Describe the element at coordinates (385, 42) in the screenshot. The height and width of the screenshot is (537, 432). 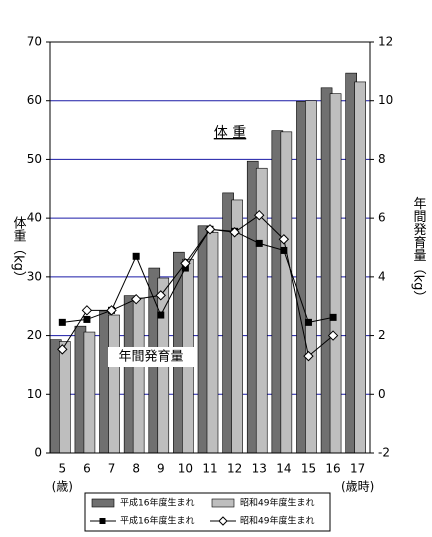
I see `y2-tick-label: 12` at that location.